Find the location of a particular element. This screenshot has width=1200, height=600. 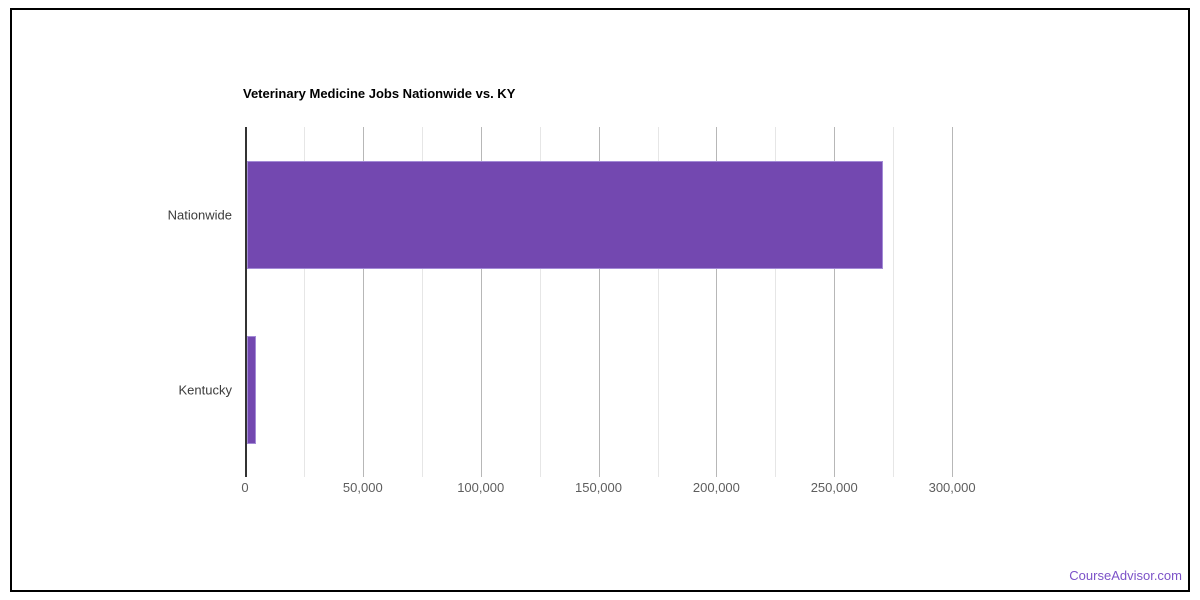

x-tick-label: 100,000 is located at coordinates (481, 487).